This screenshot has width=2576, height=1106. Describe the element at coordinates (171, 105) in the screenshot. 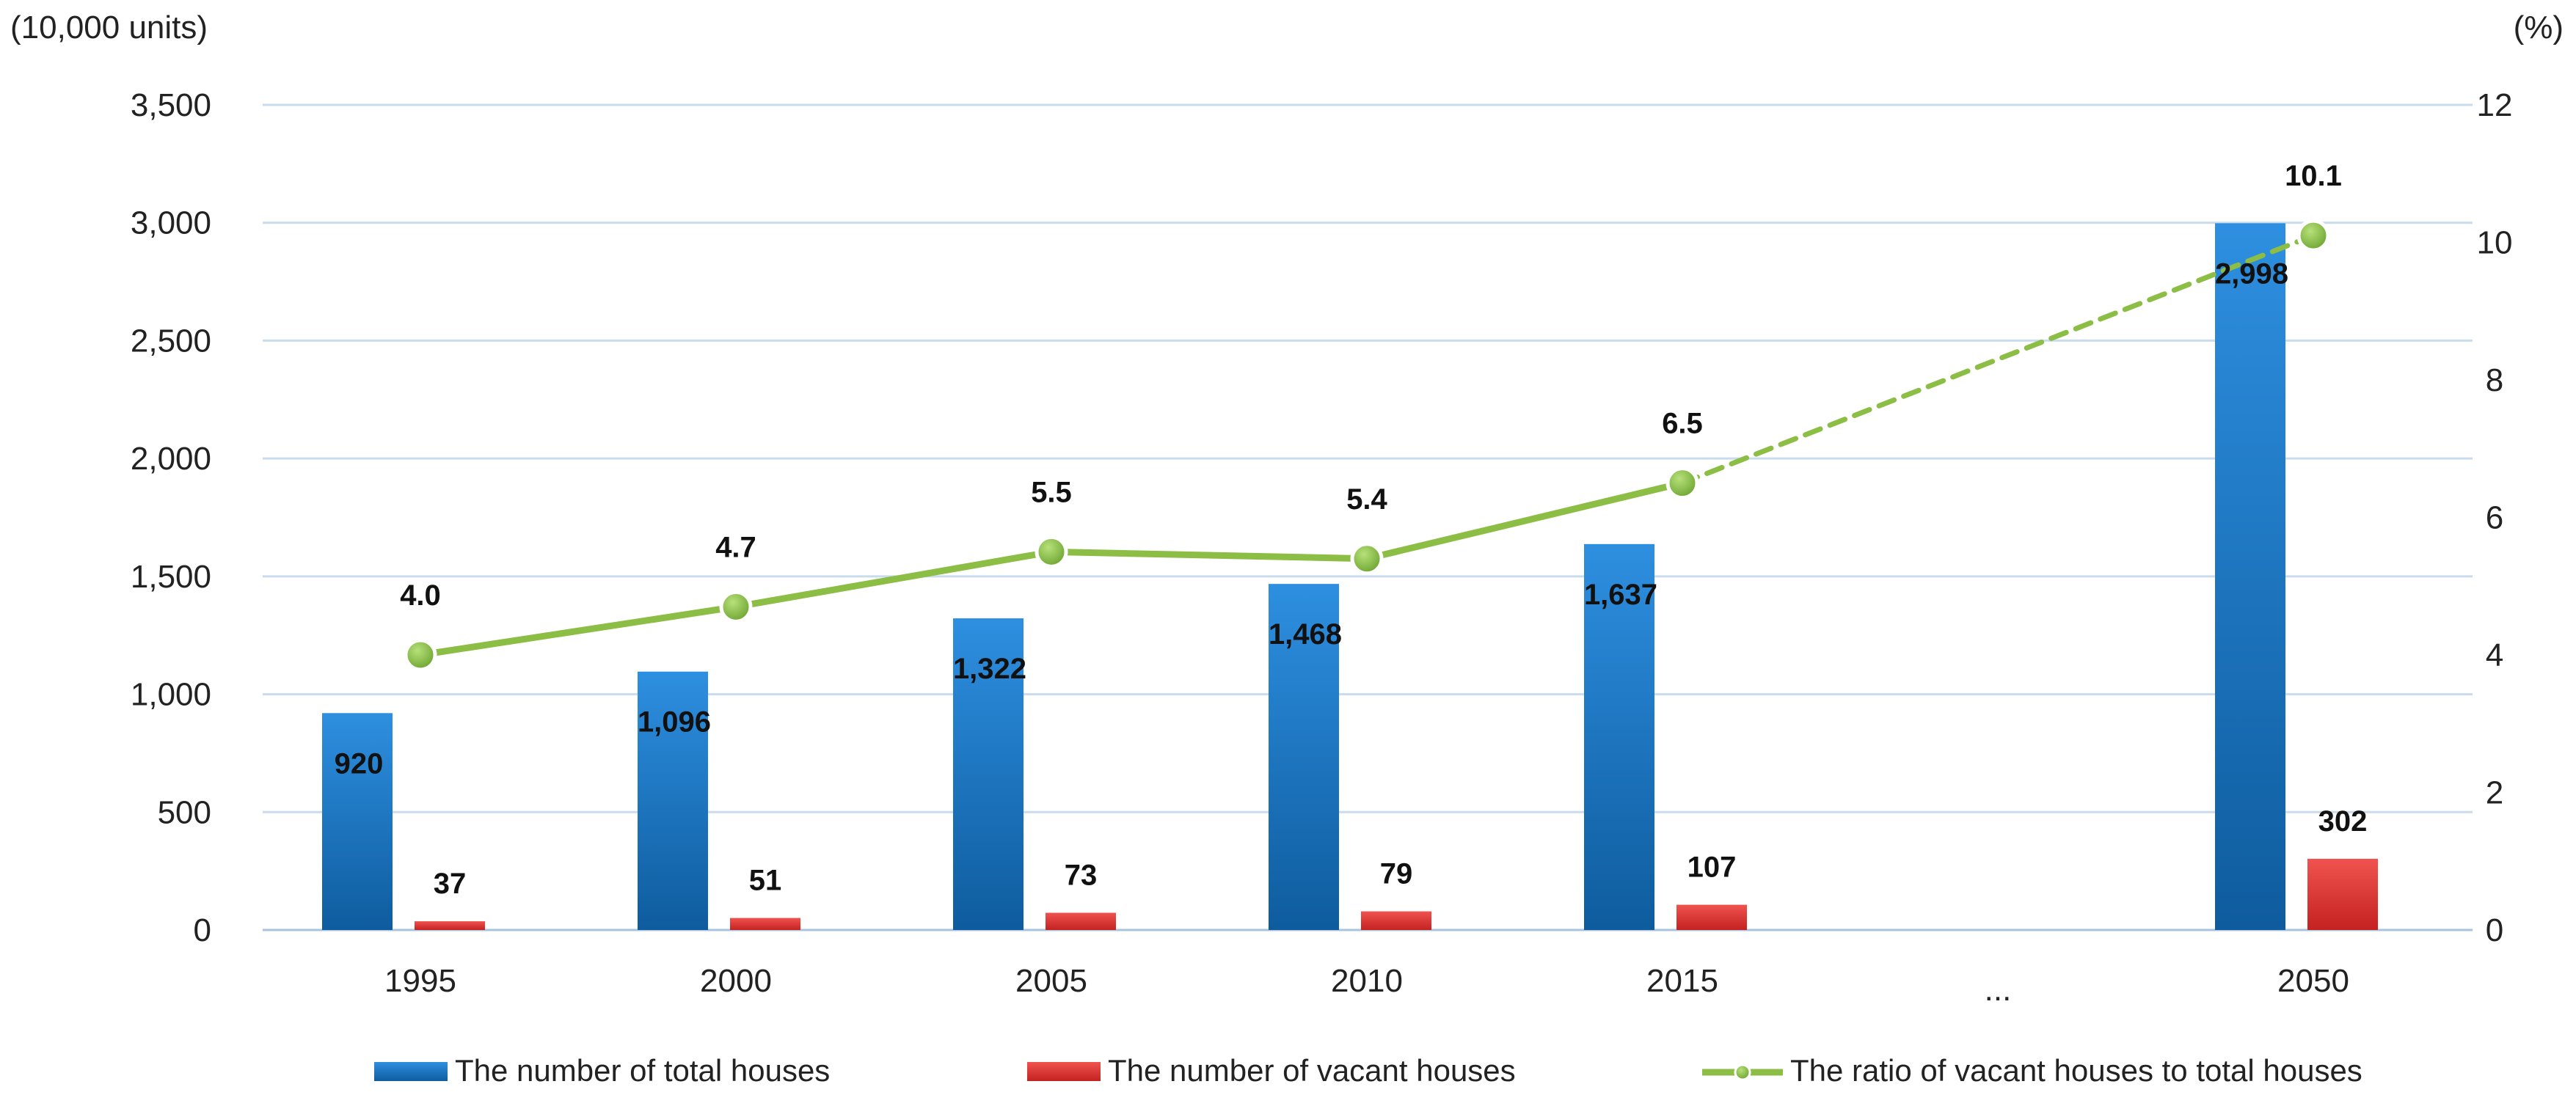

I see `left-tick-label: 3,500` at that location.